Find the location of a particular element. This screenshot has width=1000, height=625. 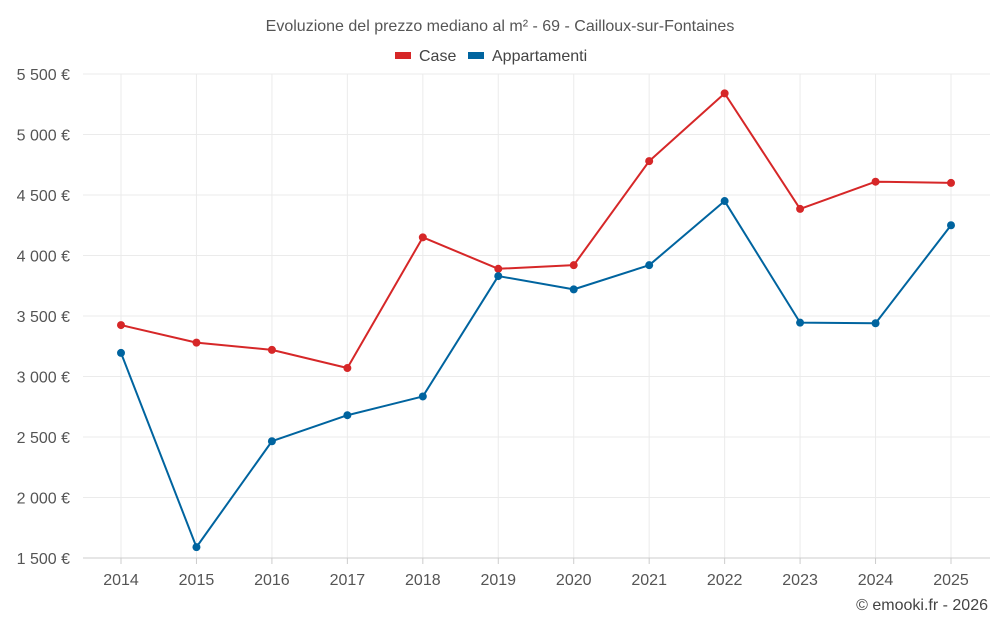

credit-text: © emooki.fr - 2026 is located at coordinates (922, 605).